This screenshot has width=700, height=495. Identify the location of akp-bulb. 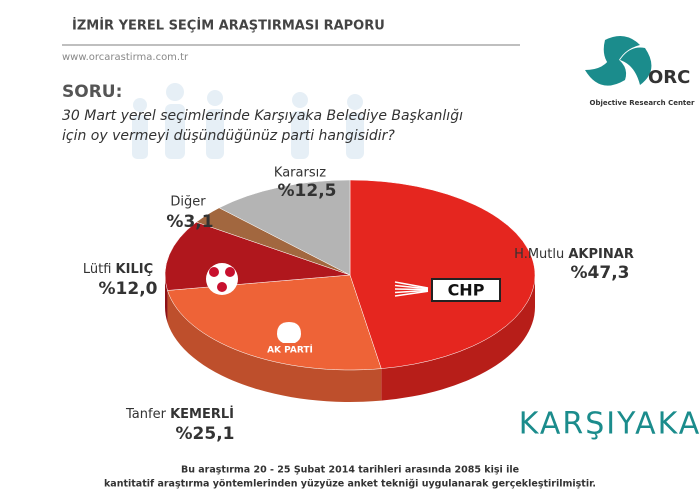
(289, 332).